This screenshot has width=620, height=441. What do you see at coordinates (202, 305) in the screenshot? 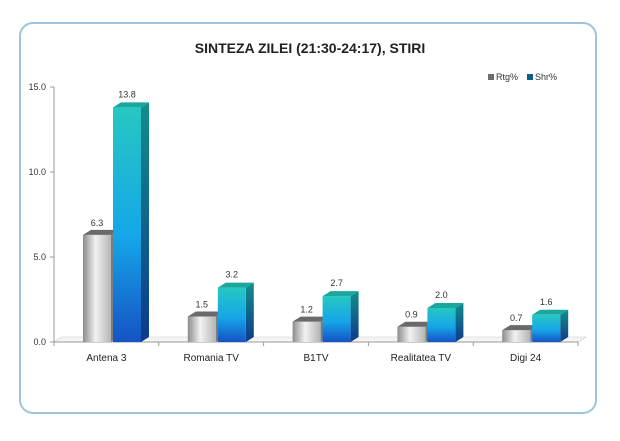
I see `data-label-rtg: 1.5` at bounding box center [202, 305].